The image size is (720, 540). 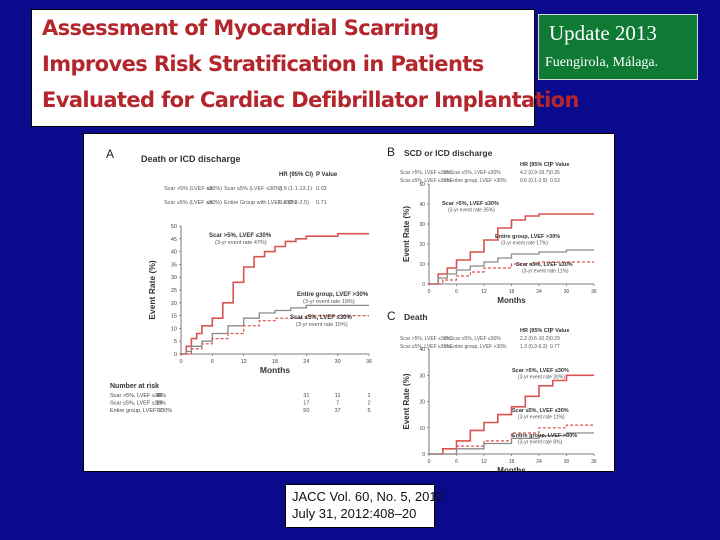 I want to click on at-risk-row-label: Entire group, LVEF >30%, so click(x=141, y=411).